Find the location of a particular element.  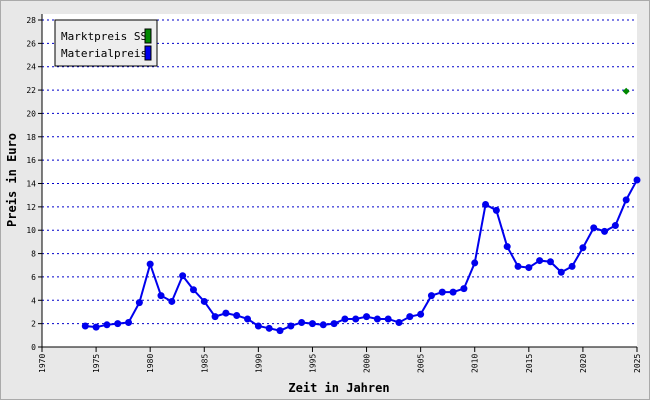

x-tick-label: 2005 is located at coordinates (421, 363).